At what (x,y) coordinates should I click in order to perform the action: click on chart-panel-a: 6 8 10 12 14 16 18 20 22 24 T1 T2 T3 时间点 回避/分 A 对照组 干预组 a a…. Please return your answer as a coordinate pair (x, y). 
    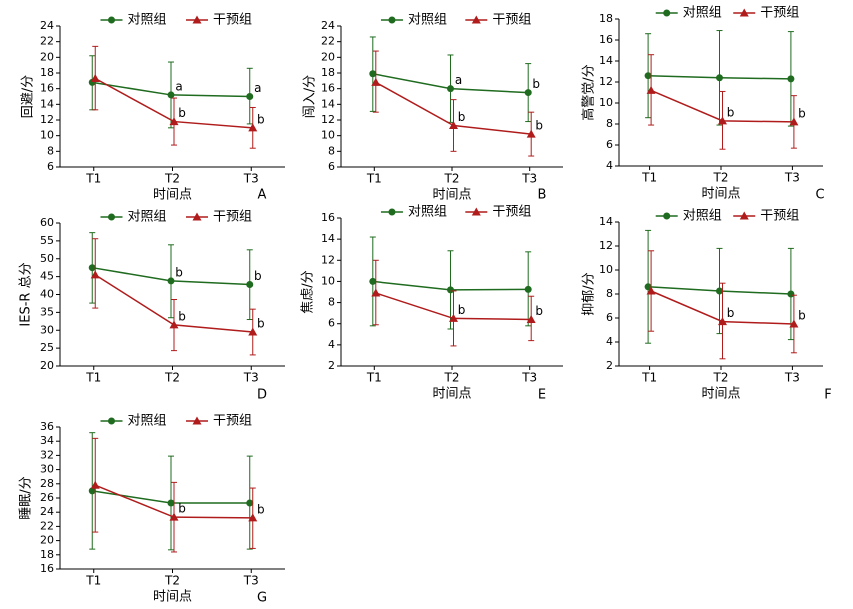
    Looking at the image, I should click on (153, 108).